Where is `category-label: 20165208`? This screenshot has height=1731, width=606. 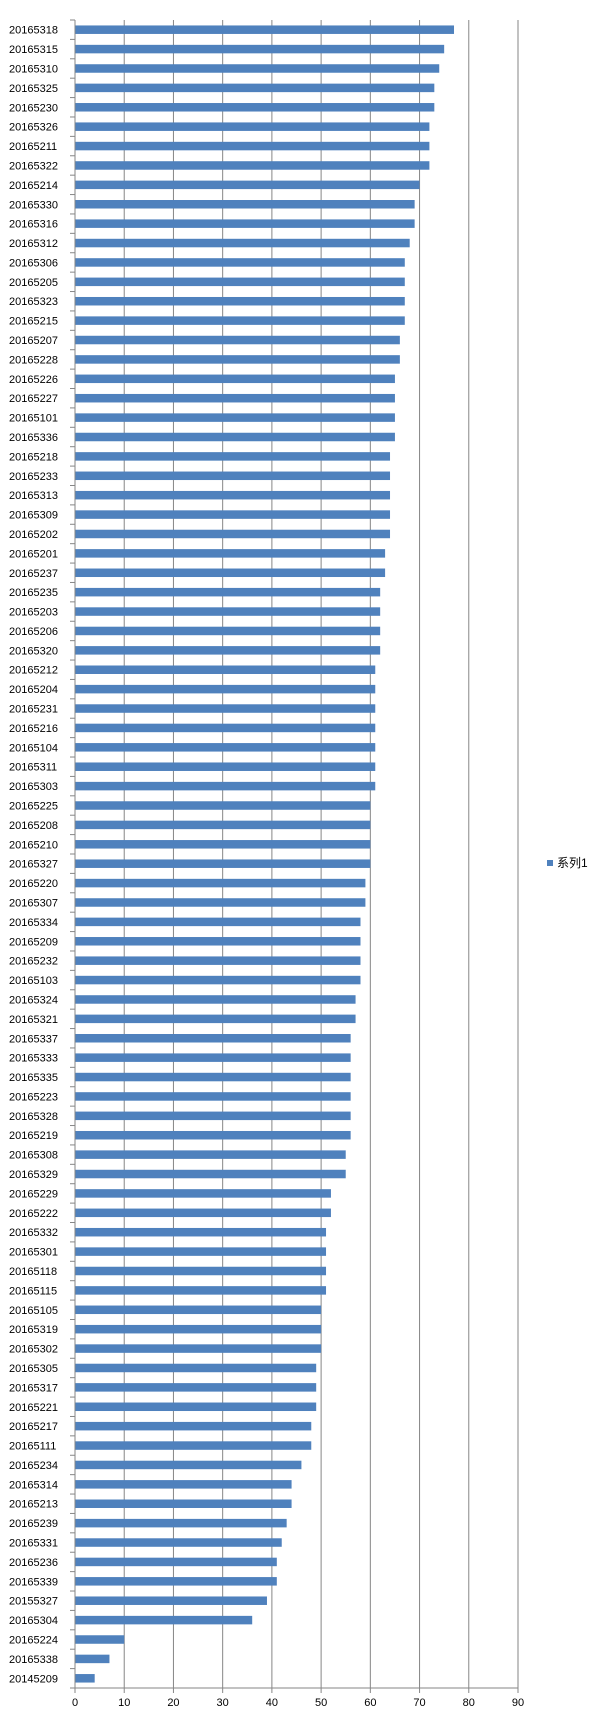 category-label: 20165208 is located at coordinates (33, 826).